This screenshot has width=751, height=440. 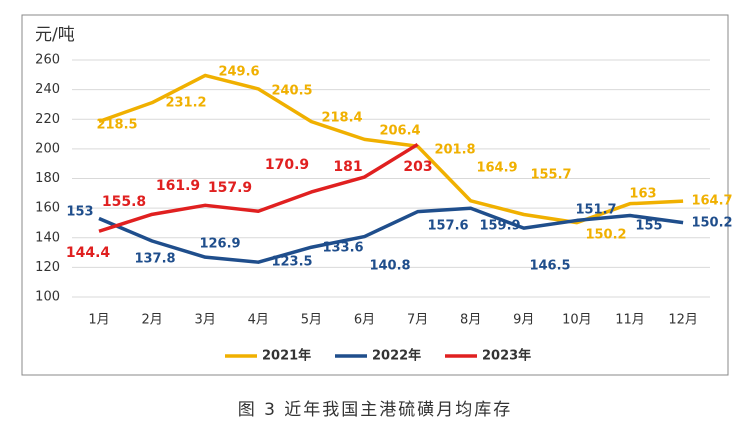 What do you see at coordinates (88, 253) in the screenshot?
I see `data-label: 144.4` at bounding box center [88, 253].